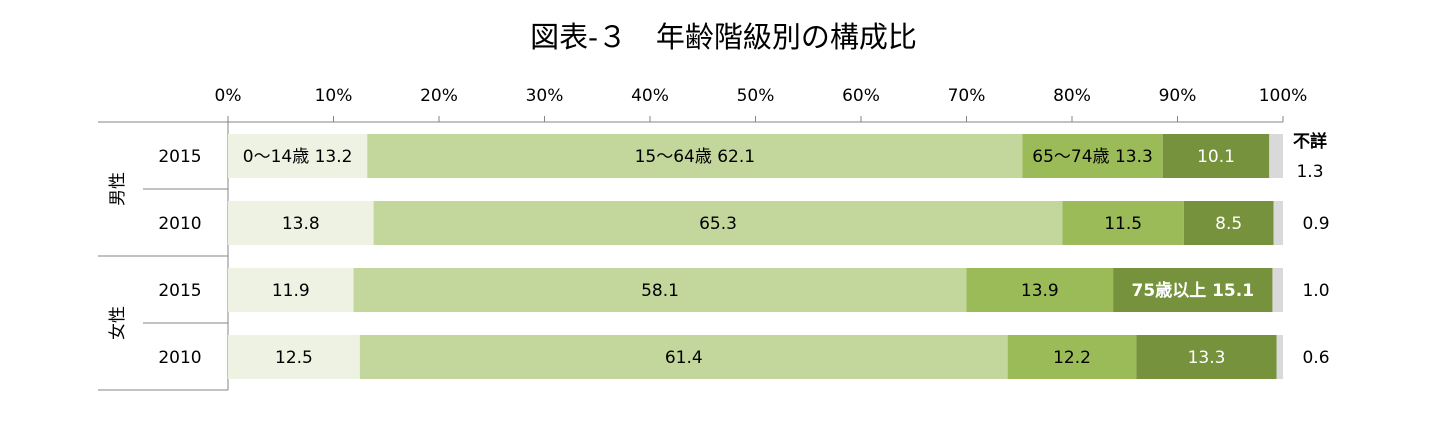 The width and height of the screenshot is (1447, 422). I want to click on data-label: 15～64歳 62.1, so click(695, 157).